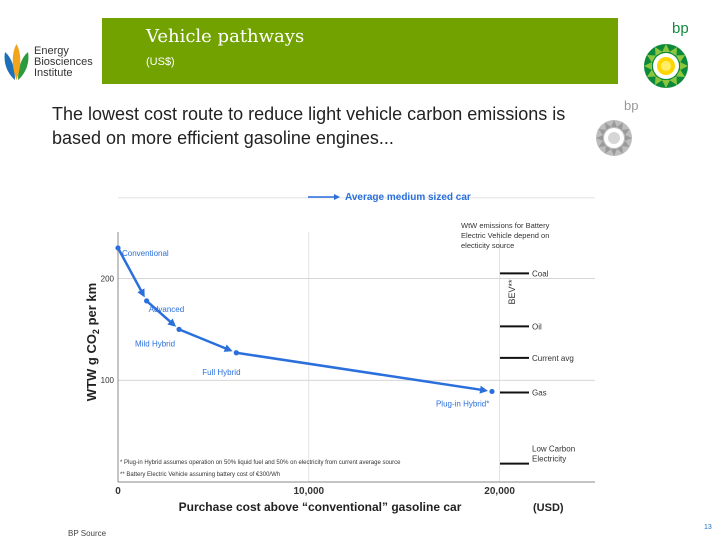 This screenshot has height=540, width=720. I want to click on header-band: Vehicle pathways (US$), so click(360, 51).